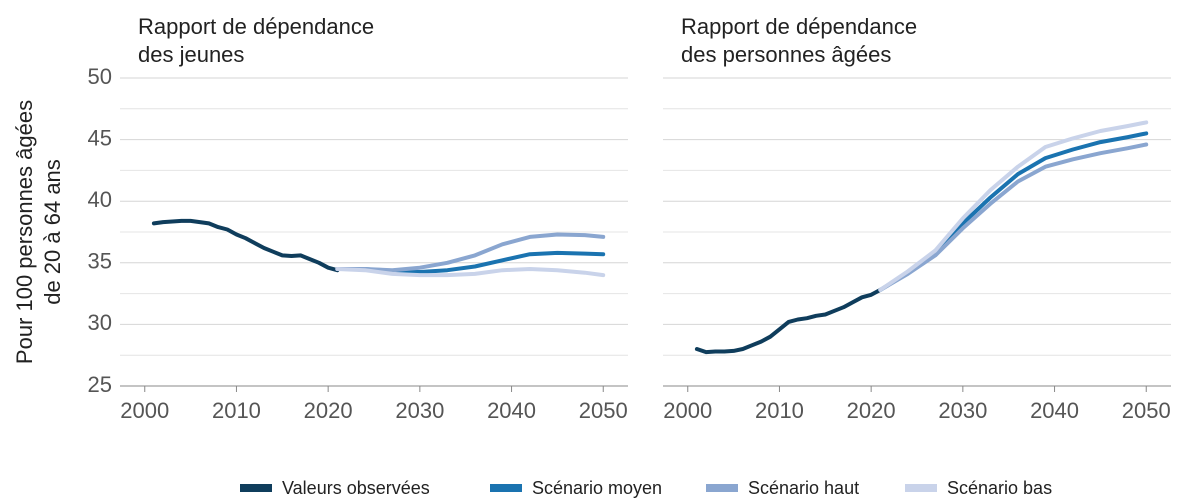 Image resolution: width=1180 pixels, height=499 pixels. I want to click on legend-label: Scénario haut, so click(803, 488).